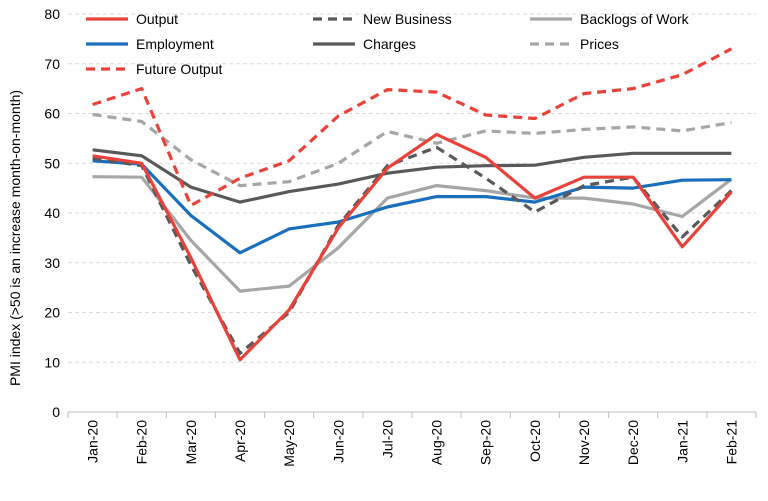 This screenshot has height=501, width=768. Describe the element at coordinates (574, 44) in the screenshot. I see `legend-item-prices: Prices` at that location.